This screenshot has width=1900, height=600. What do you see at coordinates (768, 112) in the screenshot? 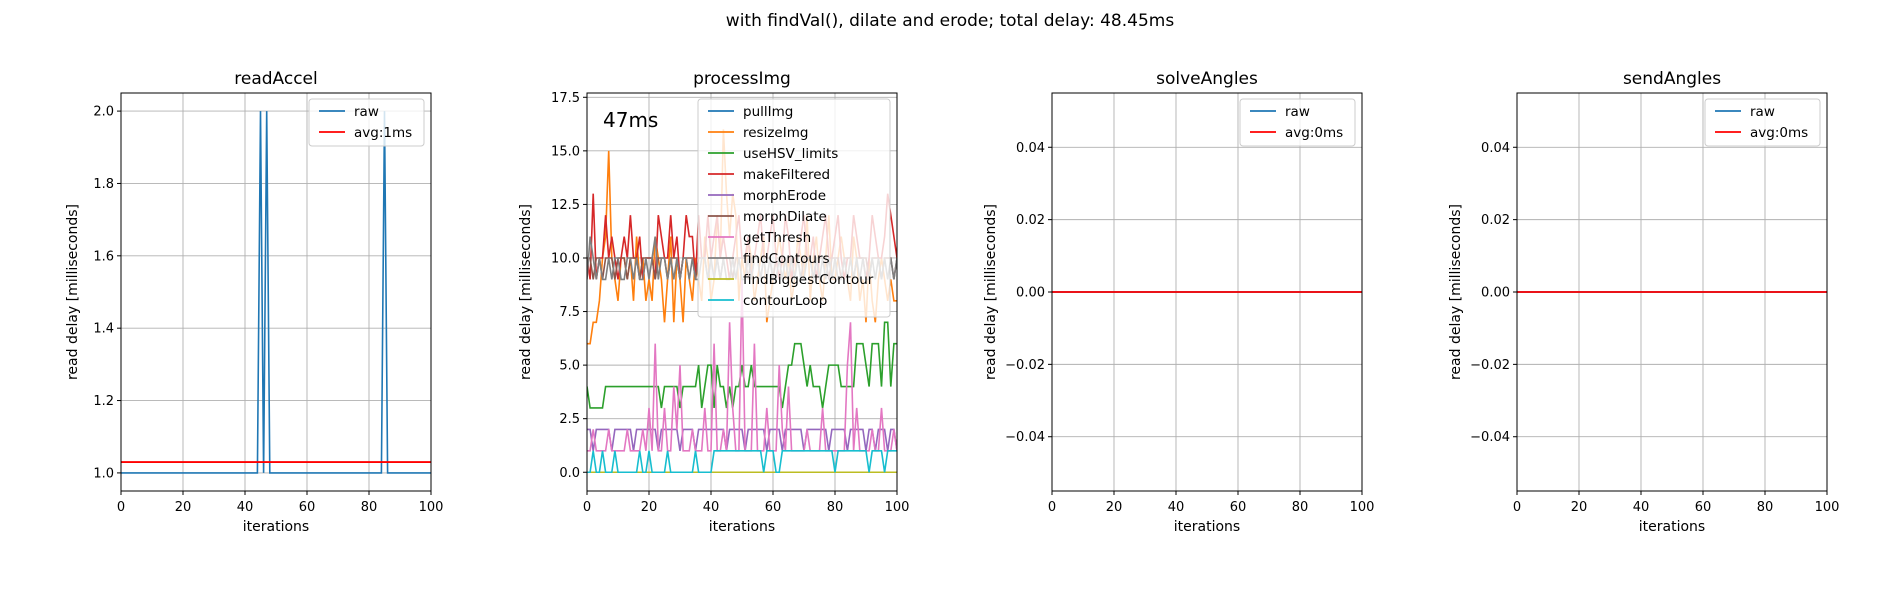
I see `legend-label: pullImg` at bounding box center [768, 112].